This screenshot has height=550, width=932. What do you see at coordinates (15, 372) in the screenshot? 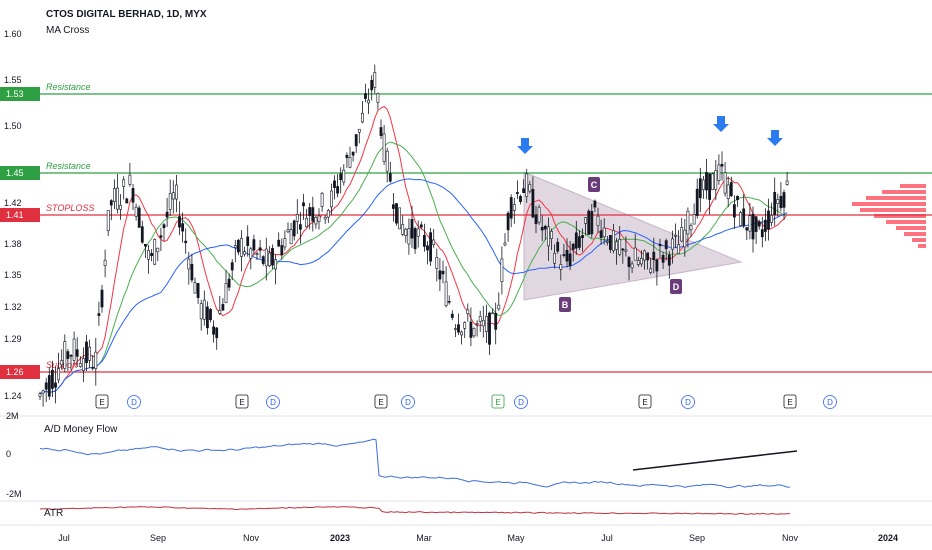
I see `level-tag-label: 1.26` at bounding box center [15, 372].